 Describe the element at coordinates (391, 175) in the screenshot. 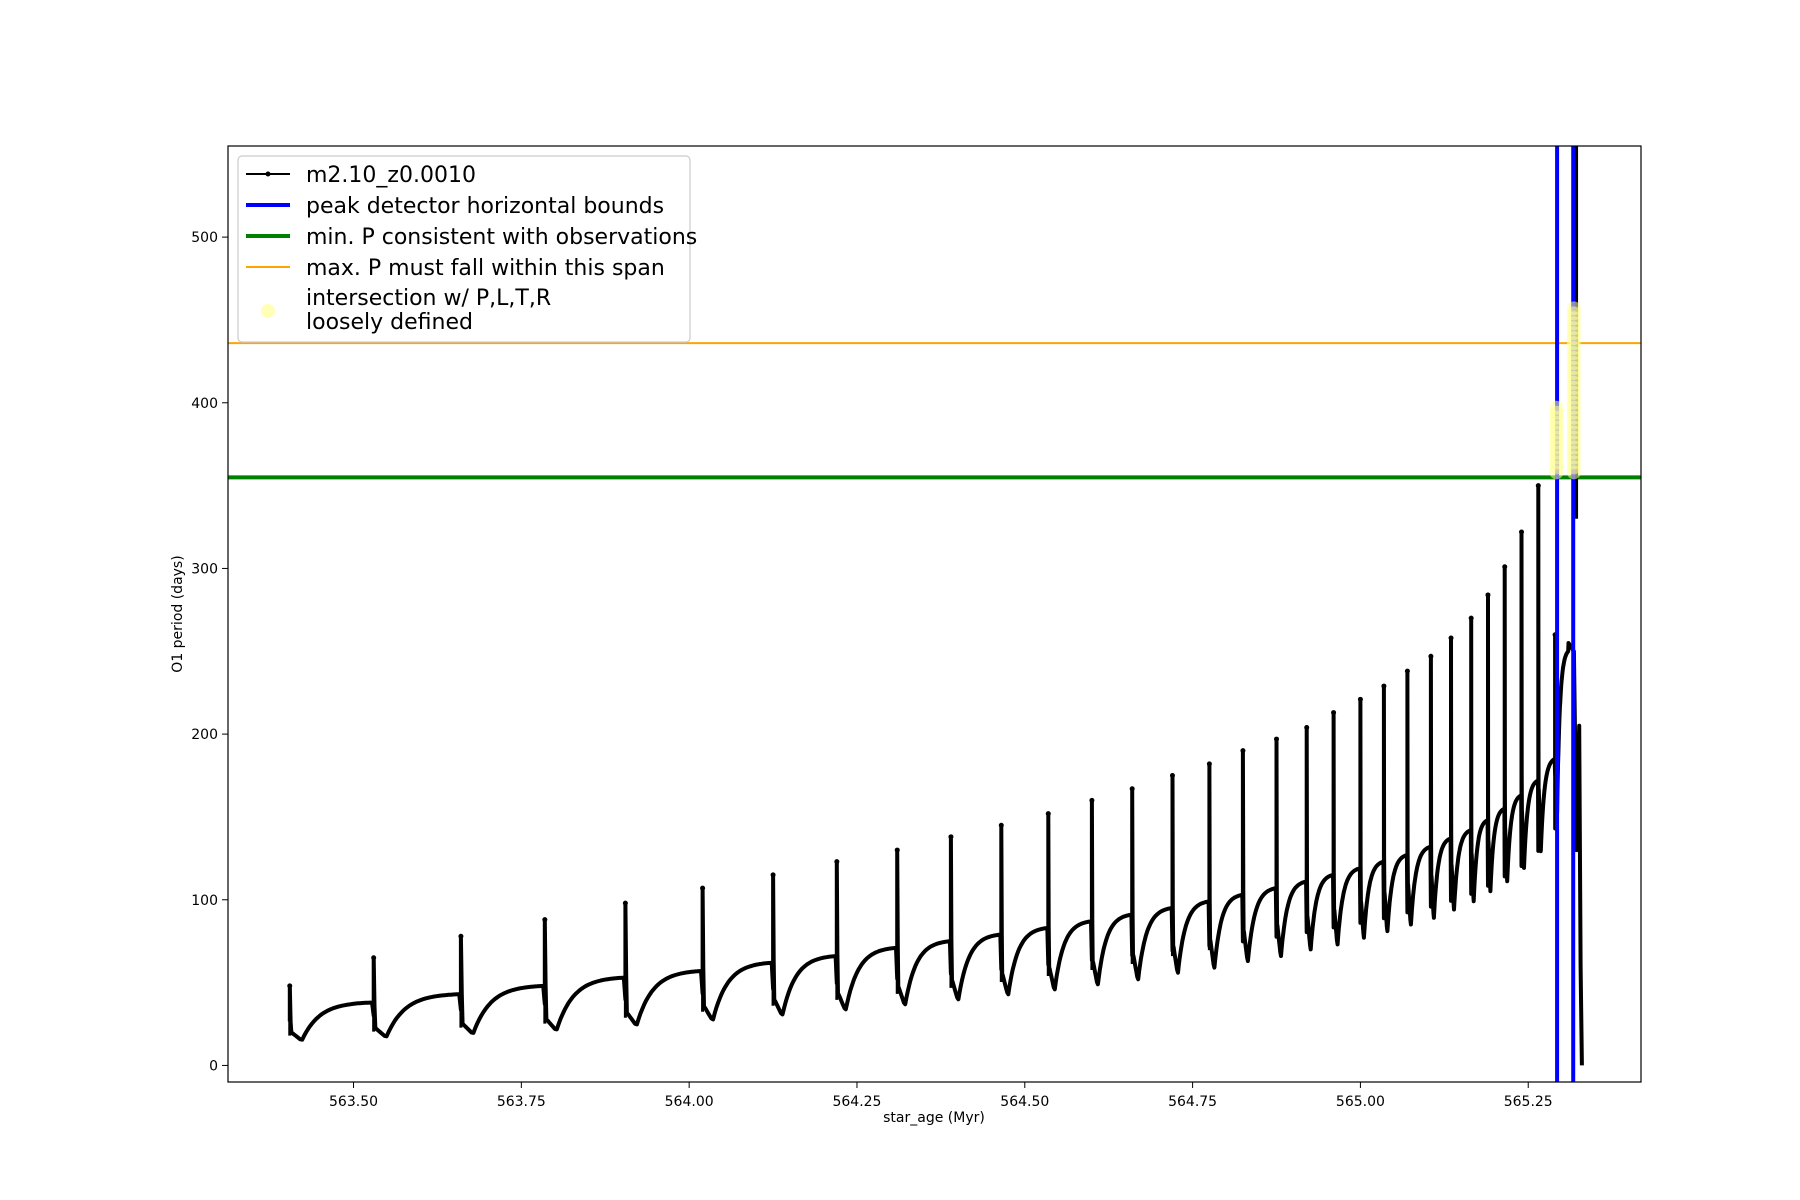

I see `legend-entry-series: m2.10_z0.0010` at that location.